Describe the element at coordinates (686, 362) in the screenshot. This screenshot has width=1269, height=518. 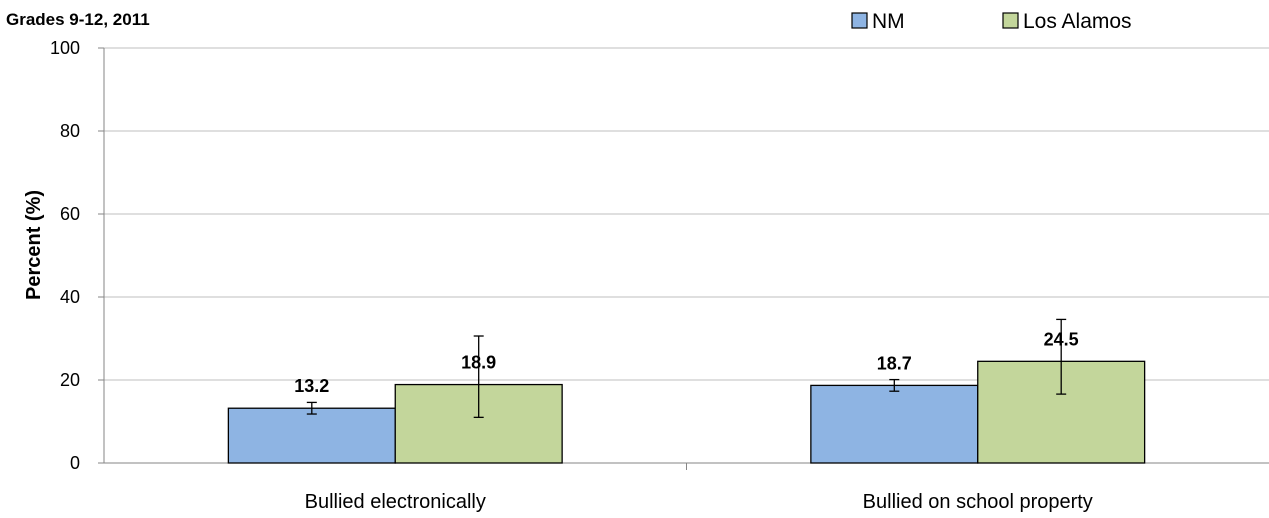
I see `data-labels-group: 13.2 18.9 18.7 24.5` at that location.